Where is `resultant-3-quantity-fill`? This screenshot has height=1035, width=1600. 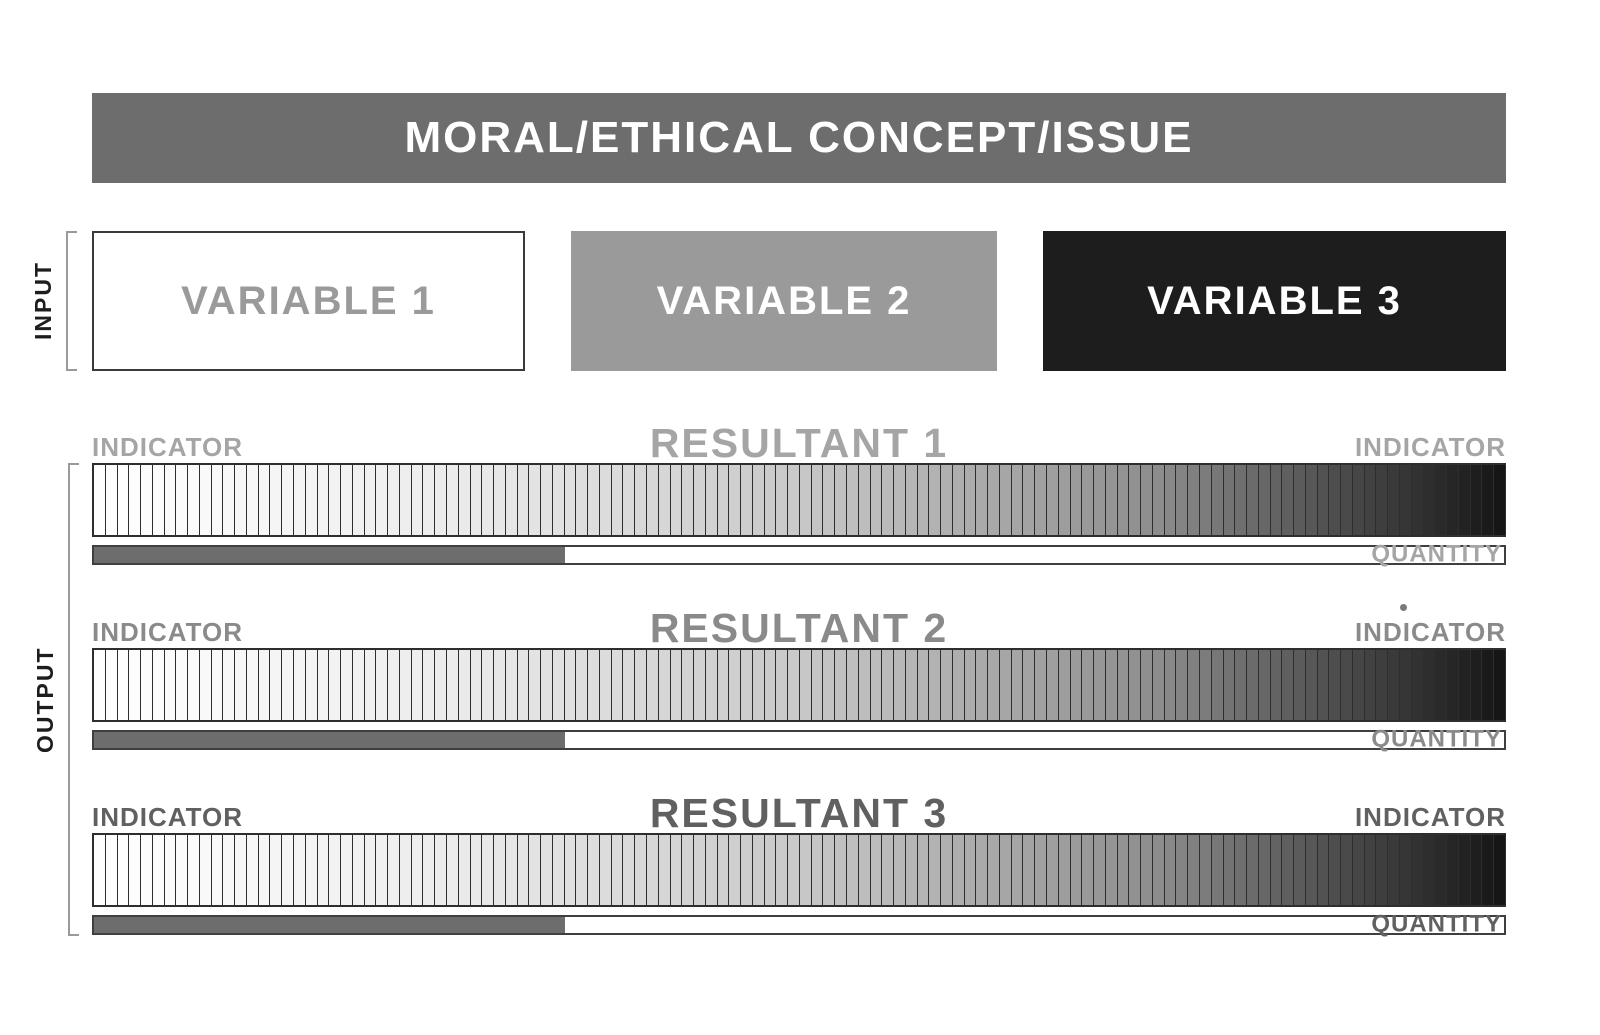 resultant-3-quantity-fill is located at coordinates (329, 925).